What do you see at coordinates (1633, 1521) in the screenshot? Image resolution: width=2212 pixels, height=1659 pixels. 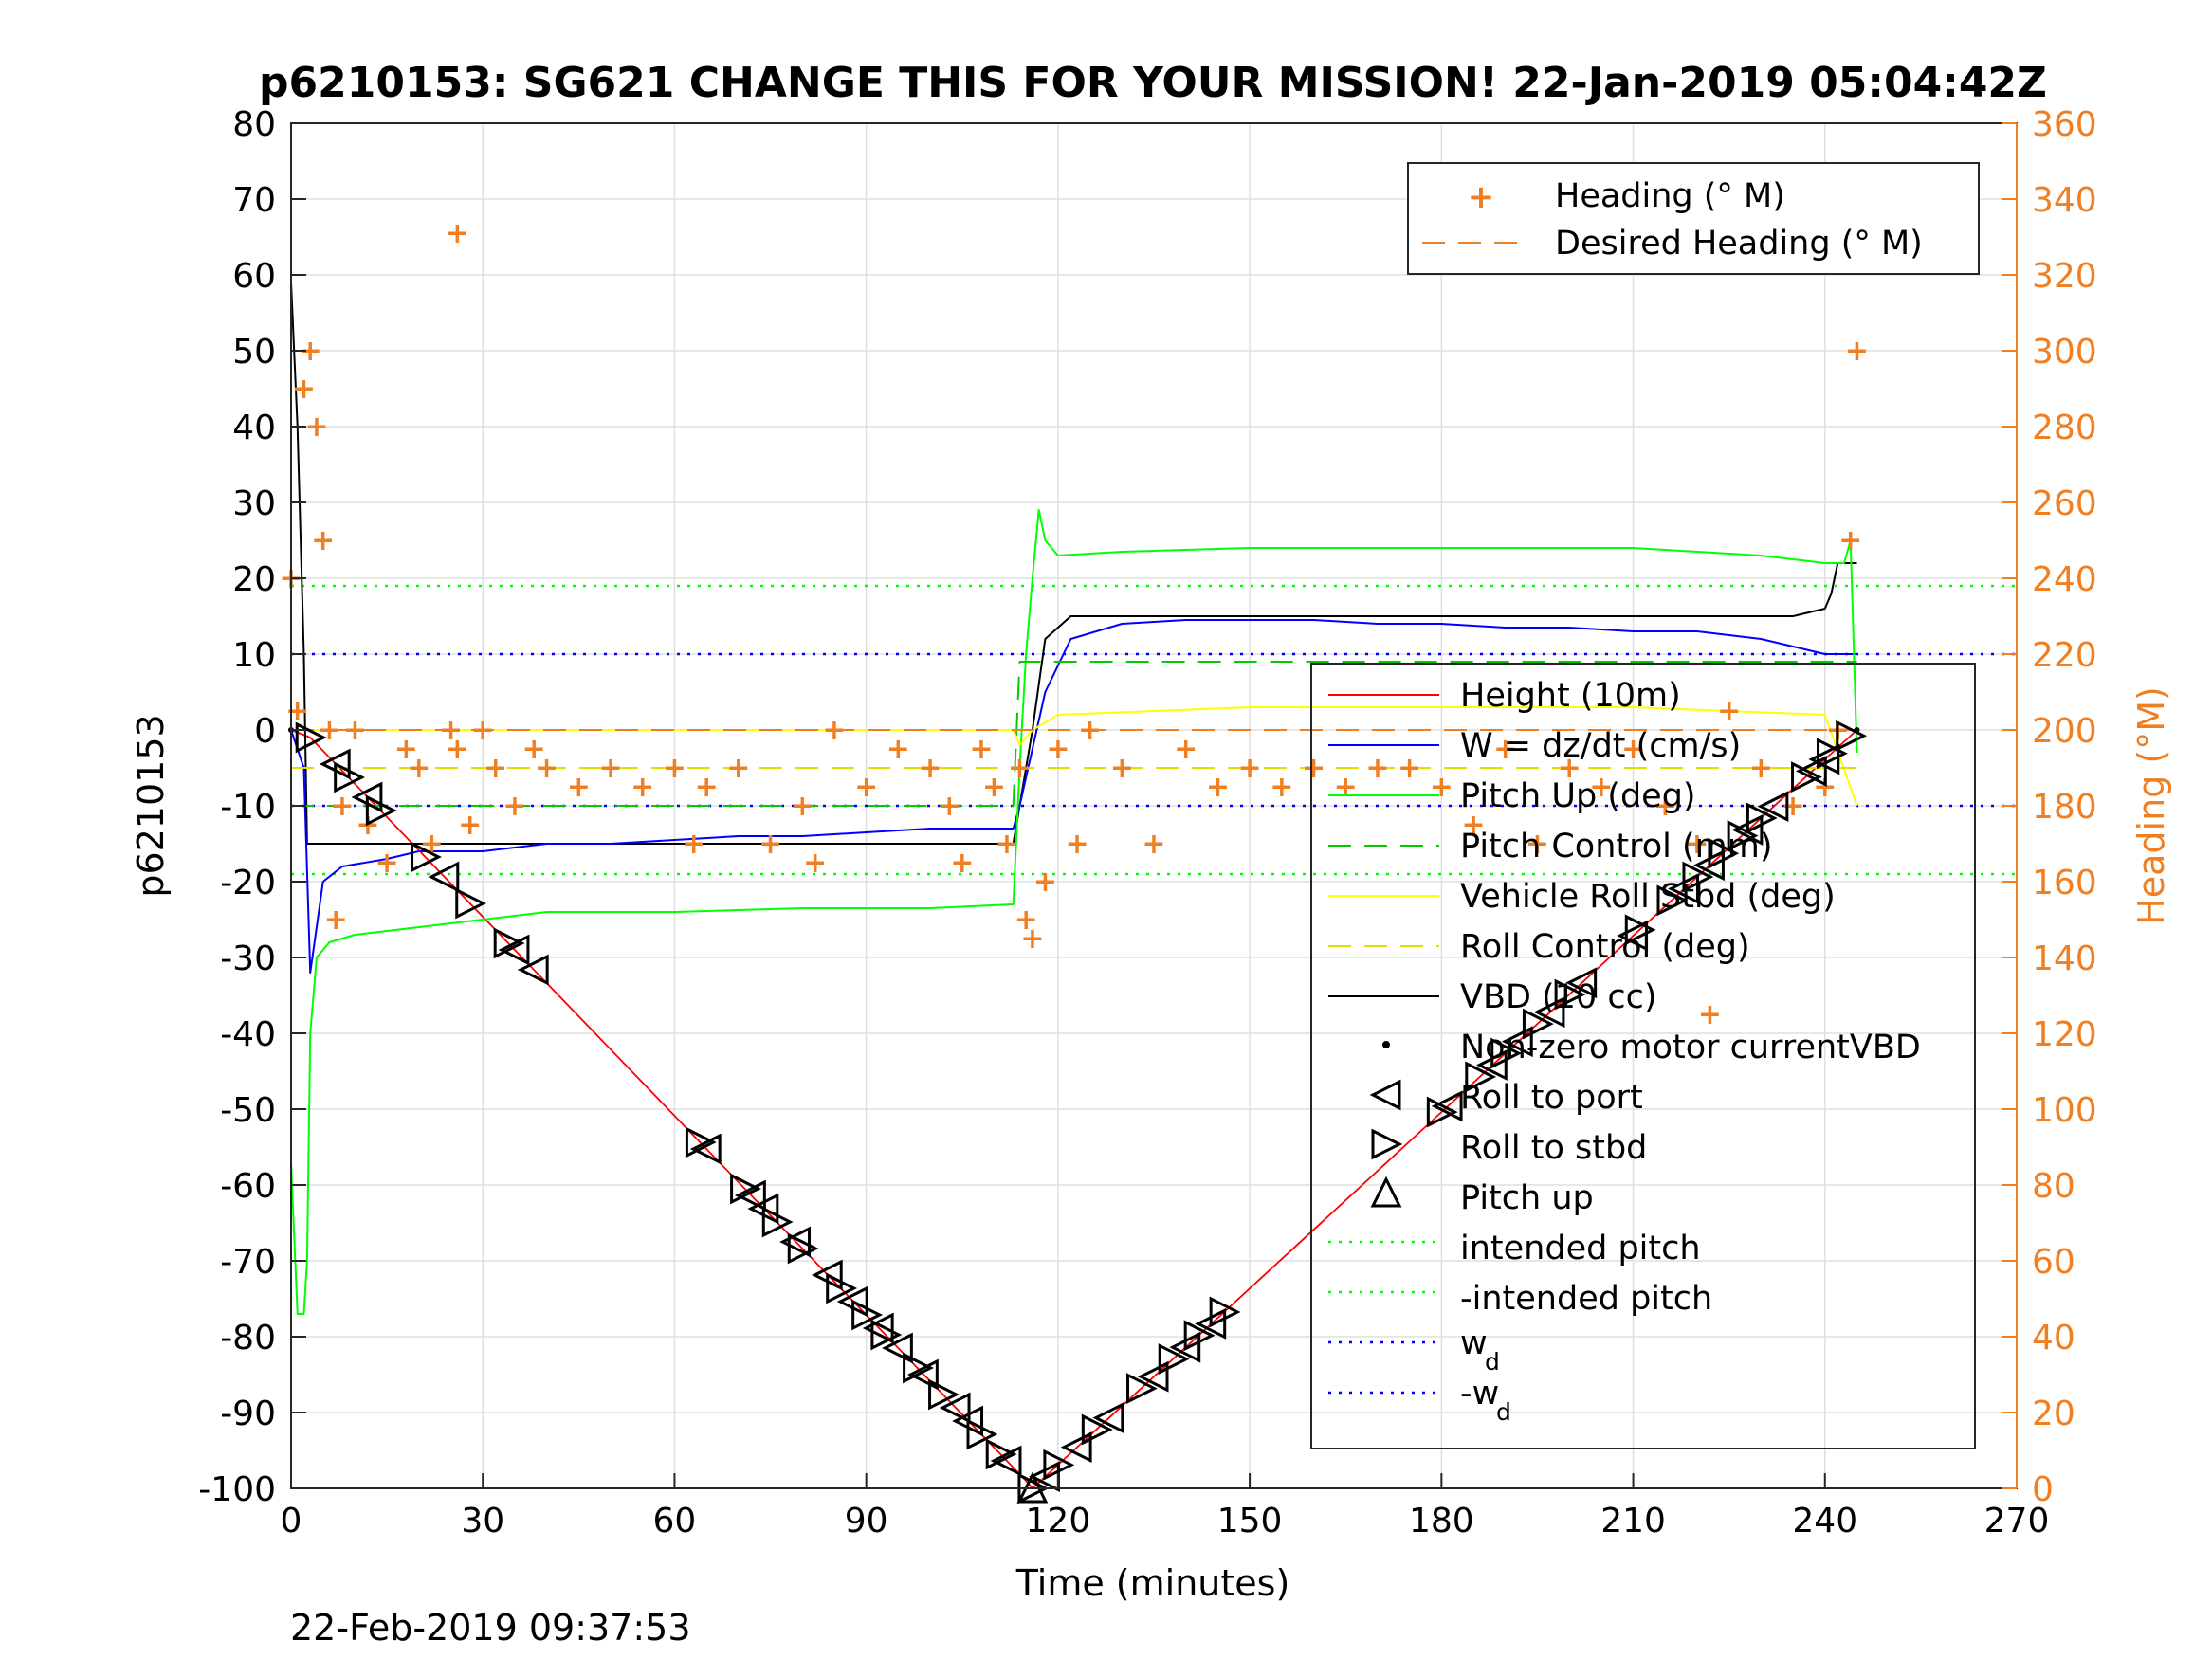 I see `x-tick-label: 210` at bounding box center [1633, 1521].